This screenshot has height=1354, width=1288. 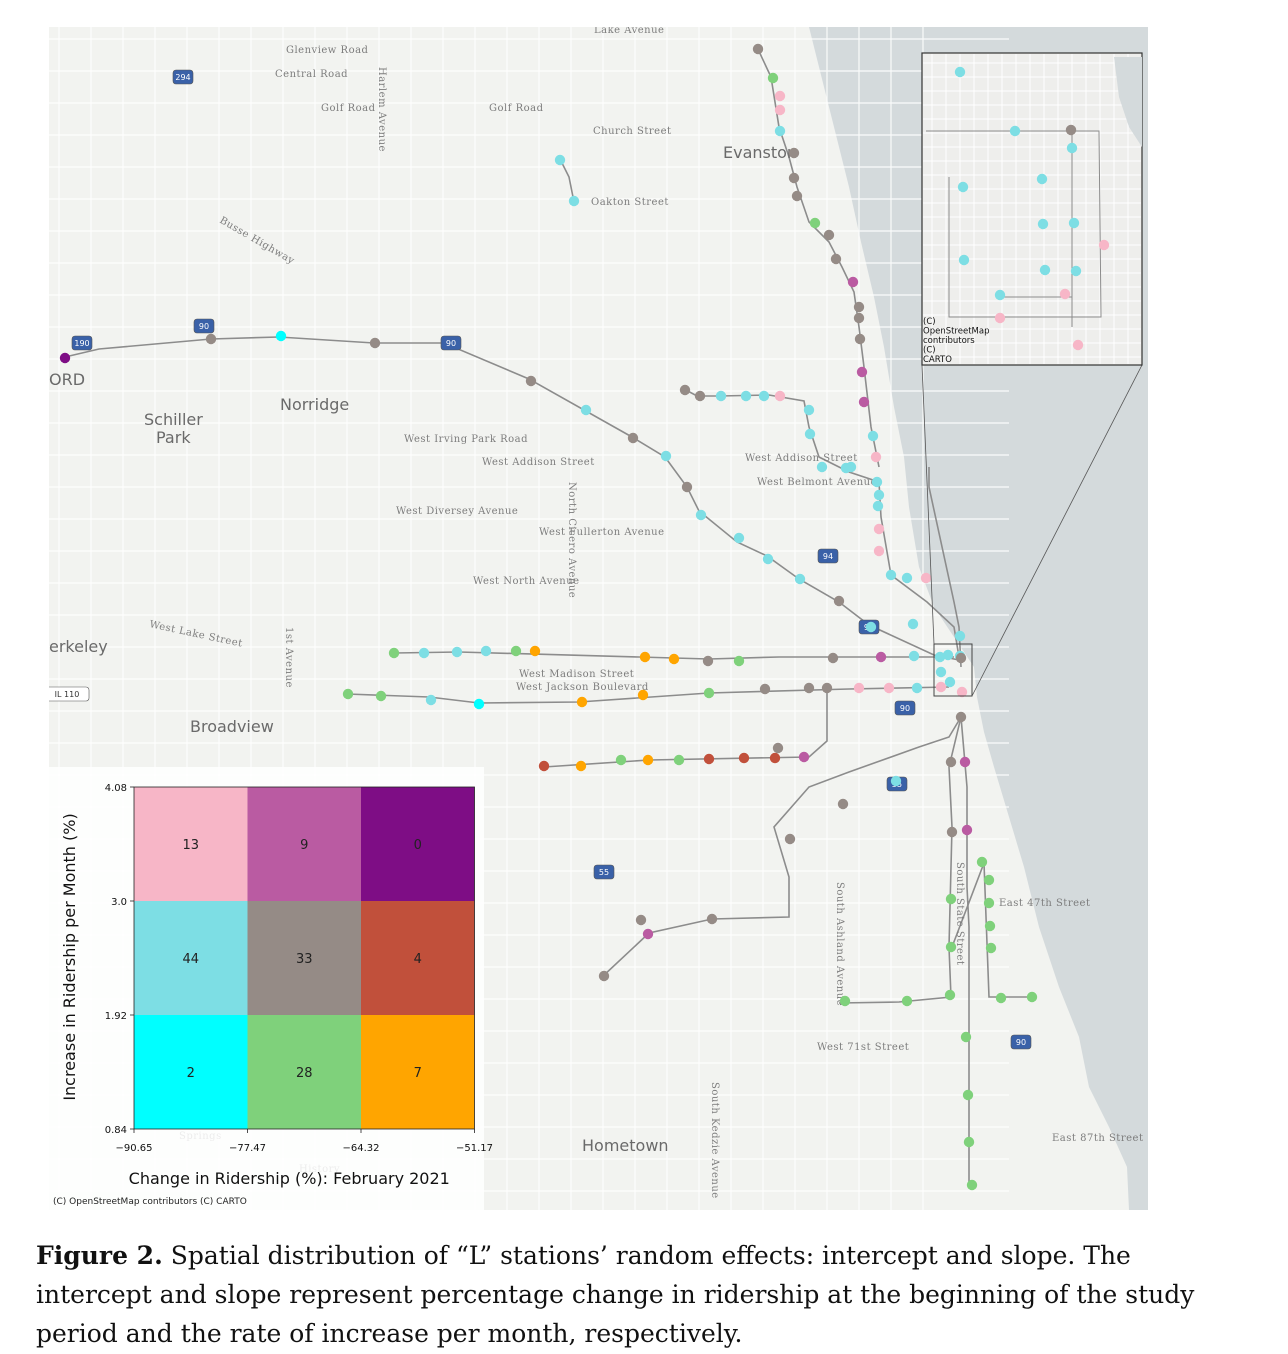 What do you see at coordinates (576, 674) in the screenshot?
I see `road-label: West Madison Street` at bounding box center [576, 674].